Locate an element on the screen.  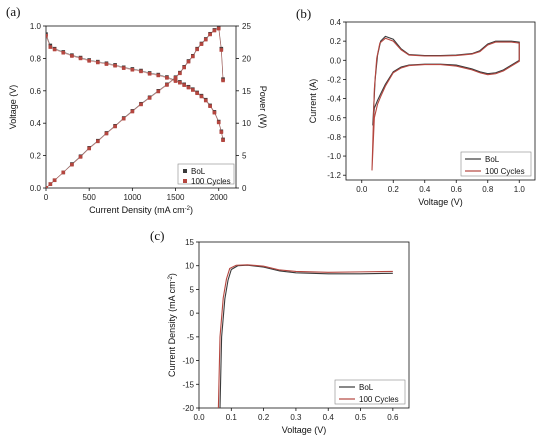
y-tick-label: -0.6 is located at coordinates (334, 118).